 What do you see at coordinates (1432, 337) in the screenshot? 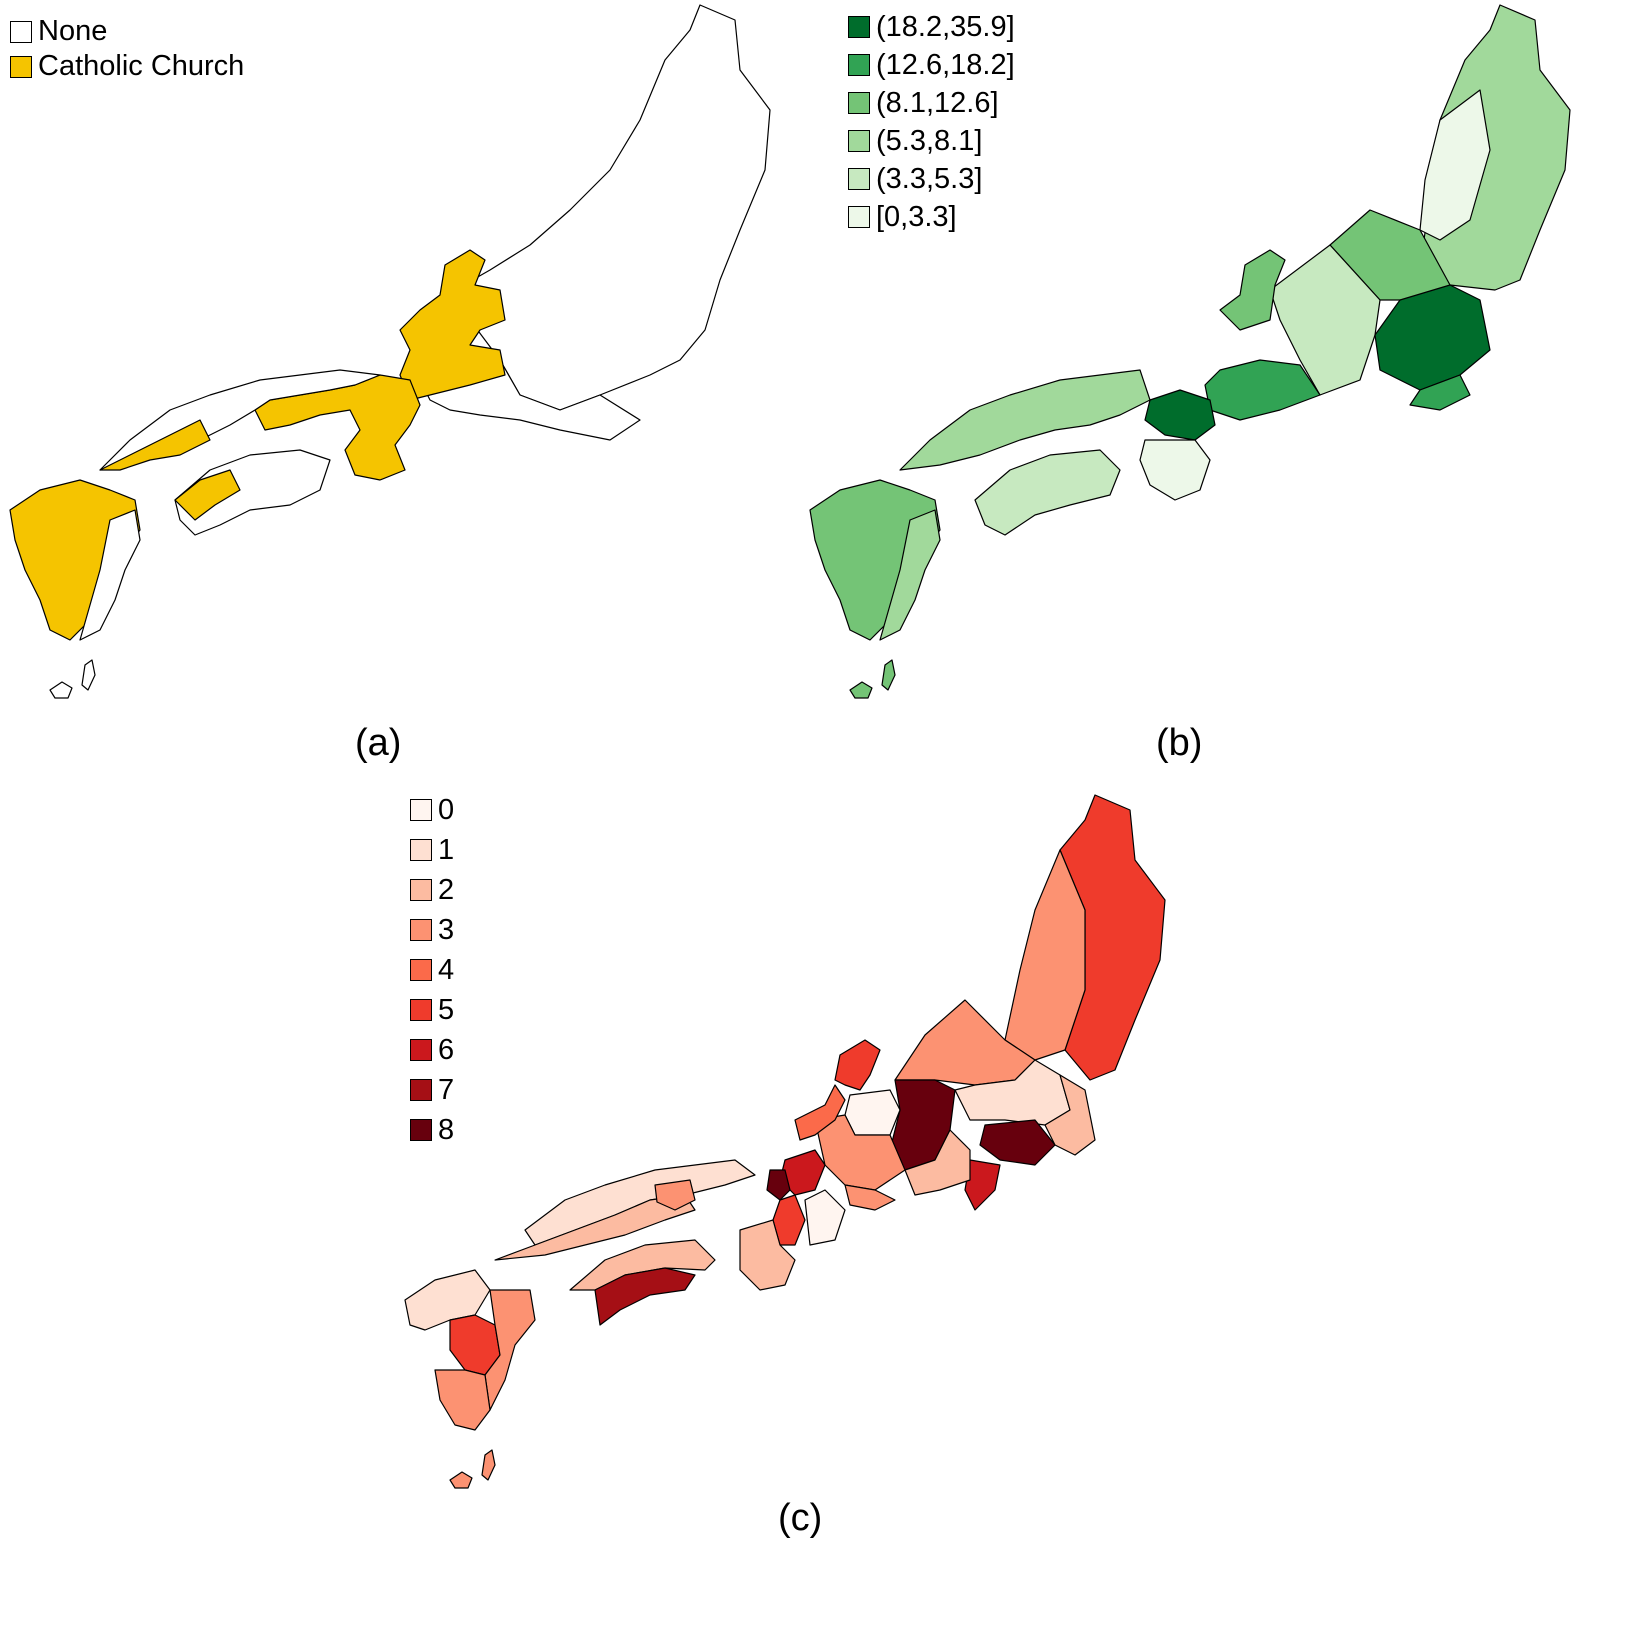
I see `region-kanto-dark` at bounding box center [1432, 337].